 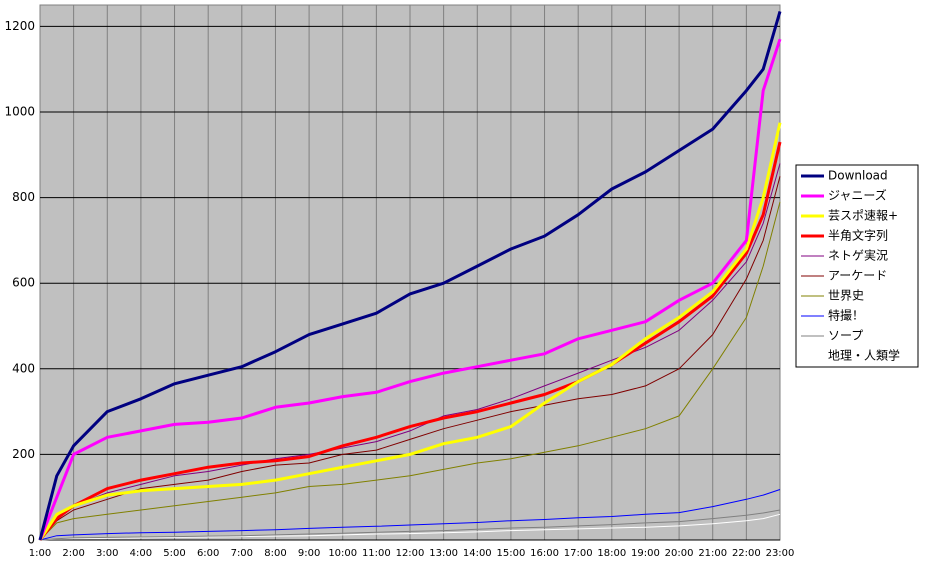 What do you see at coordinates (342, 553) in the screenshot?
I see `x-tick-label: 10:00` at bounding box center [342, 553].